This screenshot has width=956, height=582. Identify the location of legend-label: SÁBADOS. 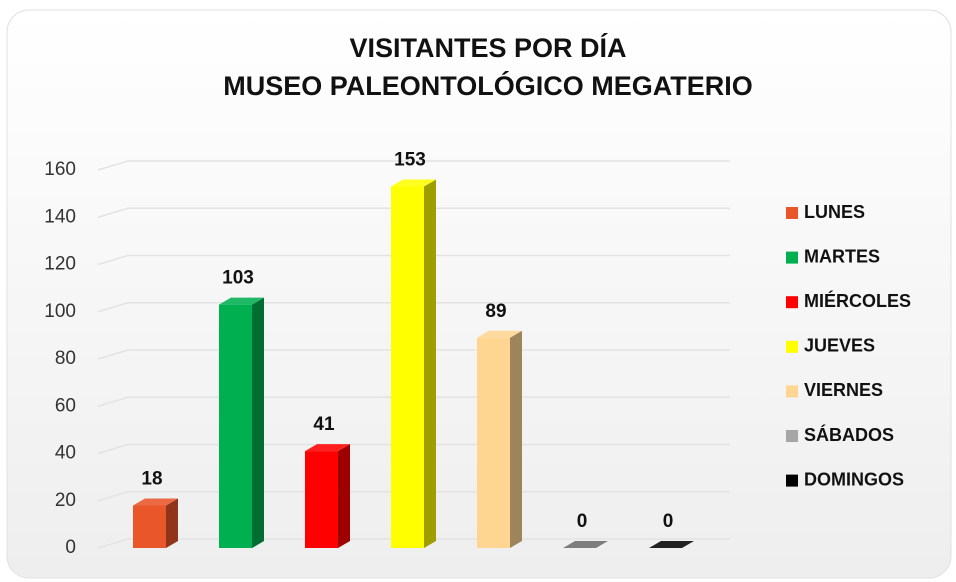
(849, 434).